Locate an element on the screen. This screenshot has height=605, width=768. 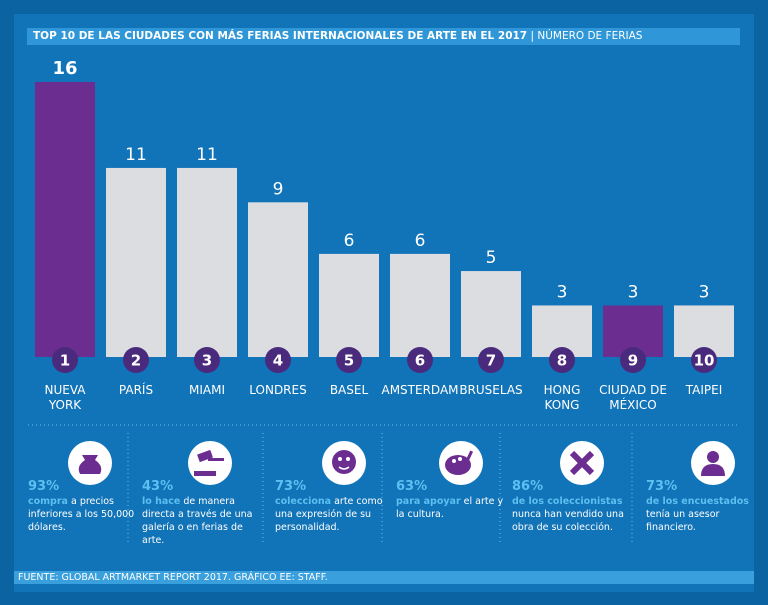
rank-label: 8 is located at coordinates (562, 361).